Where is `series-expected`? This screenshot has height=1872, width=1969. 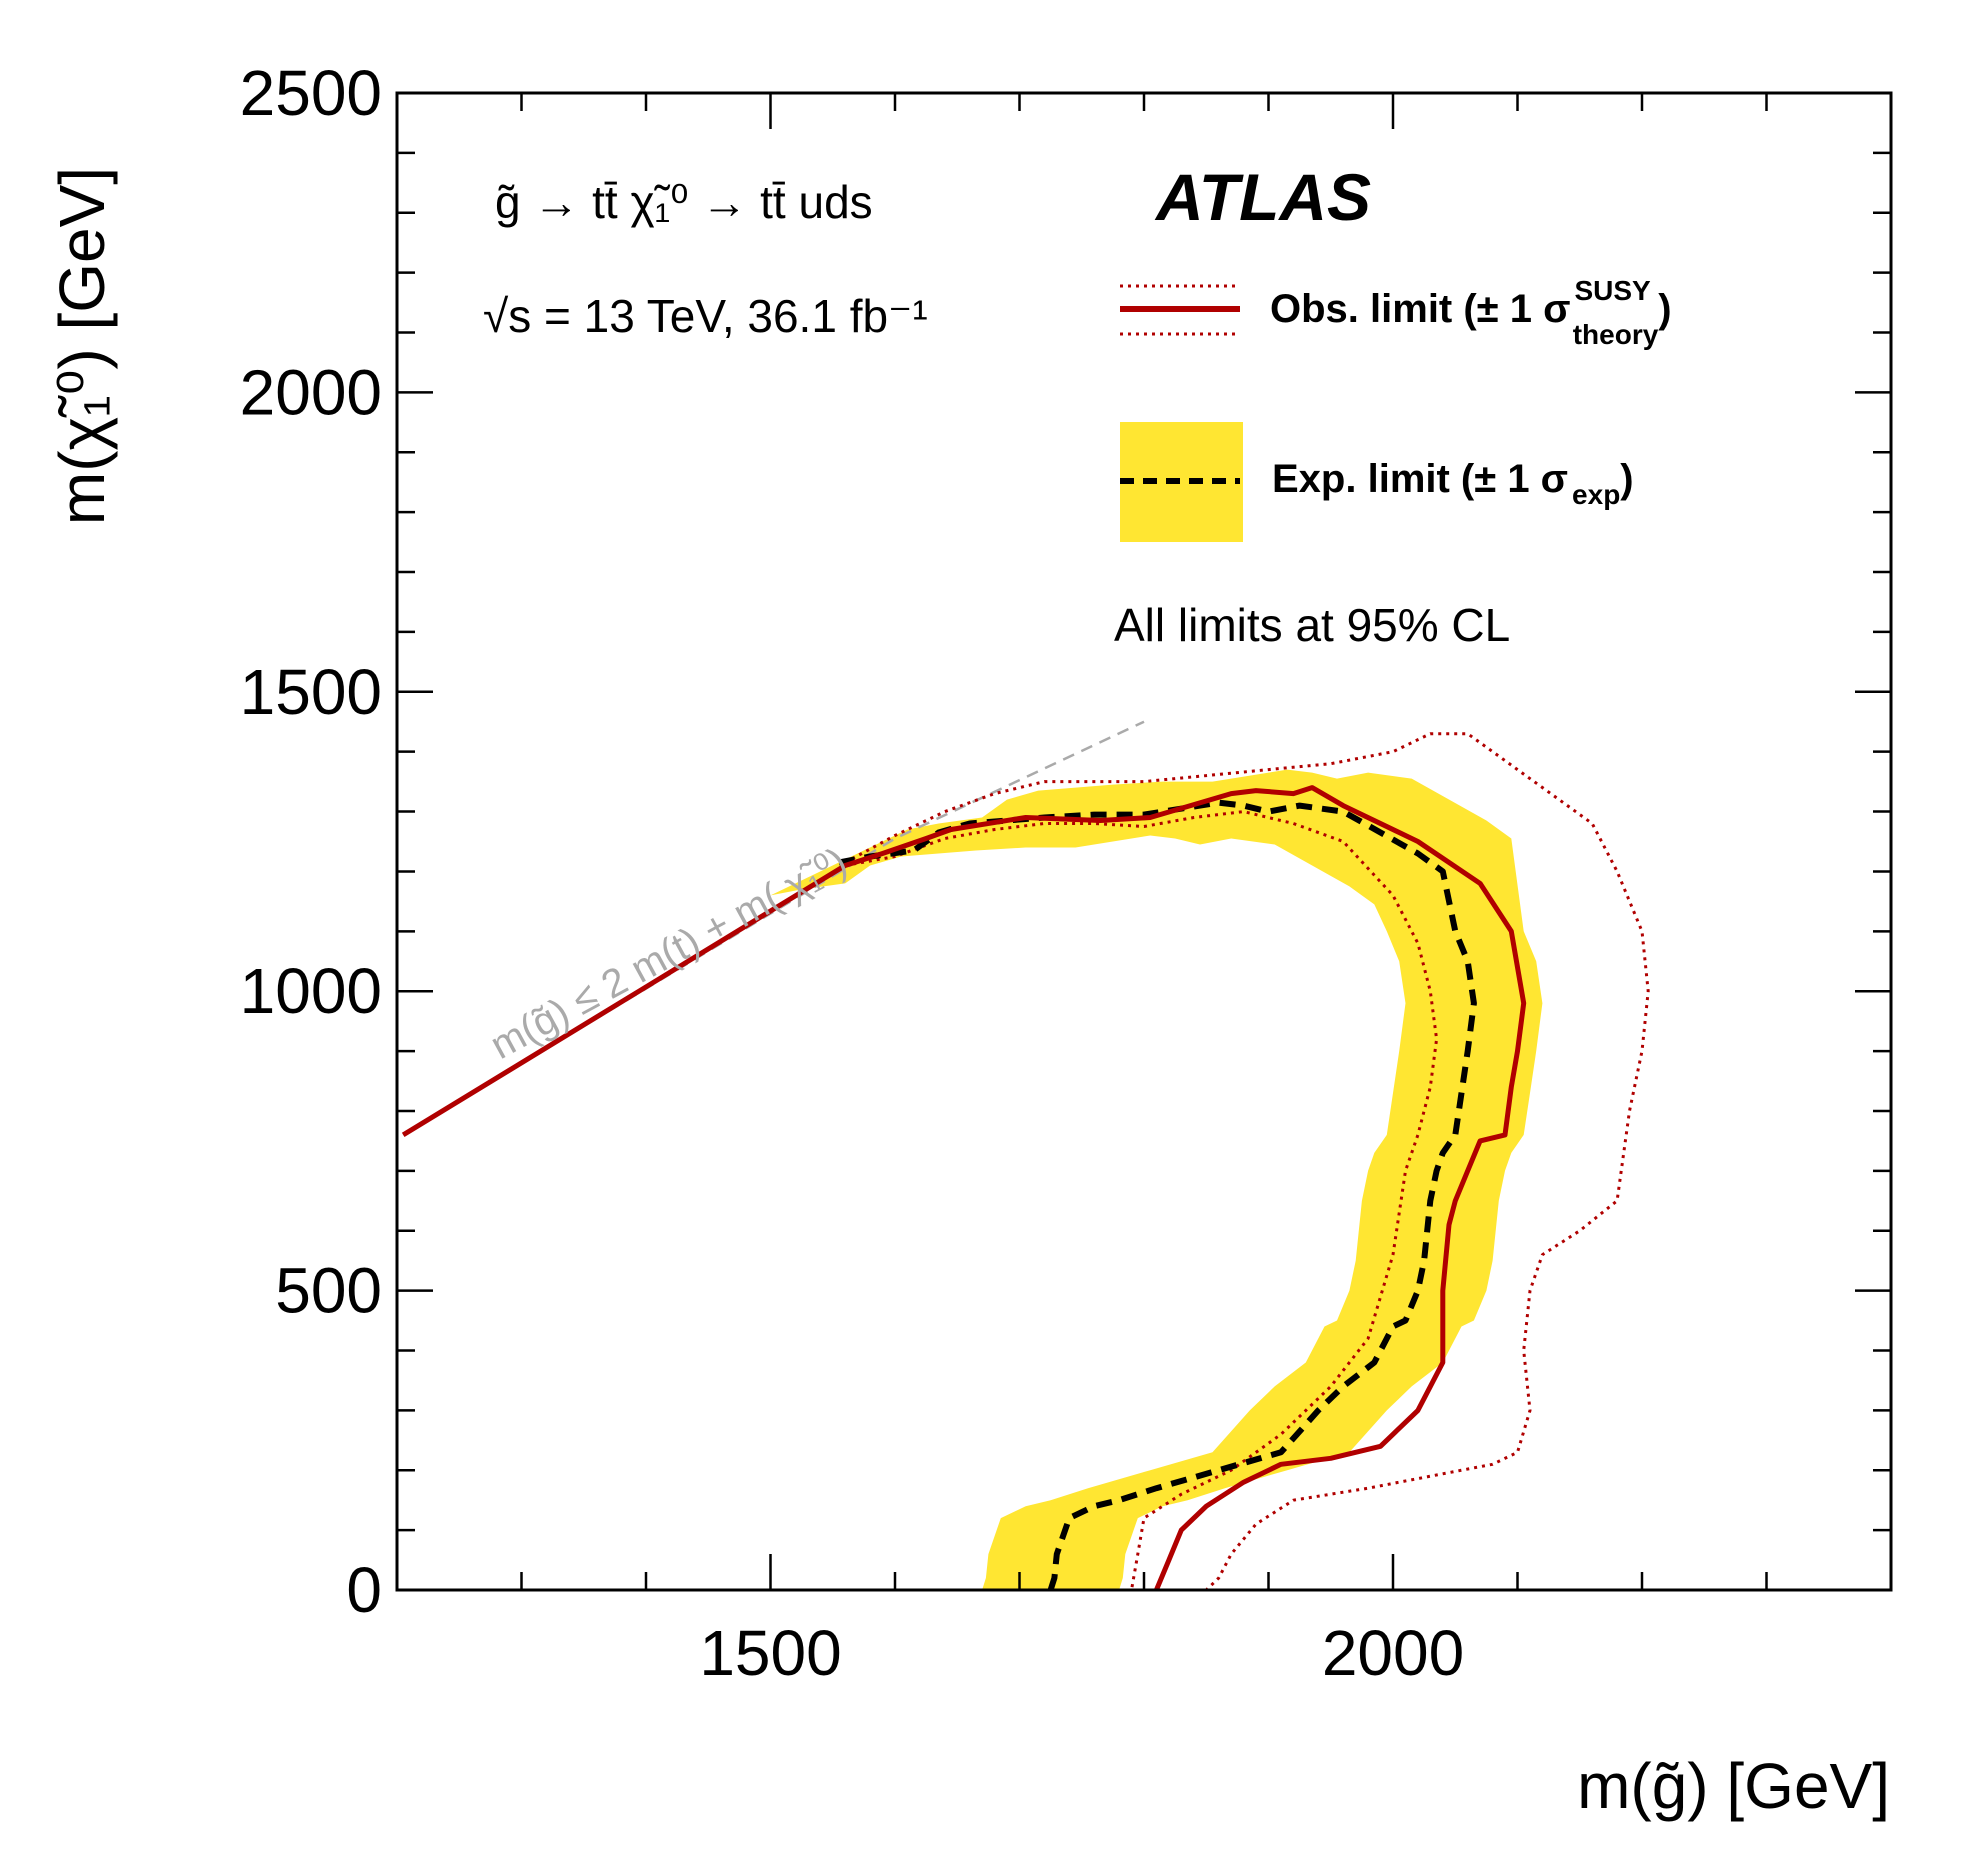
series-expected is located at coordinates (1157, 1194).